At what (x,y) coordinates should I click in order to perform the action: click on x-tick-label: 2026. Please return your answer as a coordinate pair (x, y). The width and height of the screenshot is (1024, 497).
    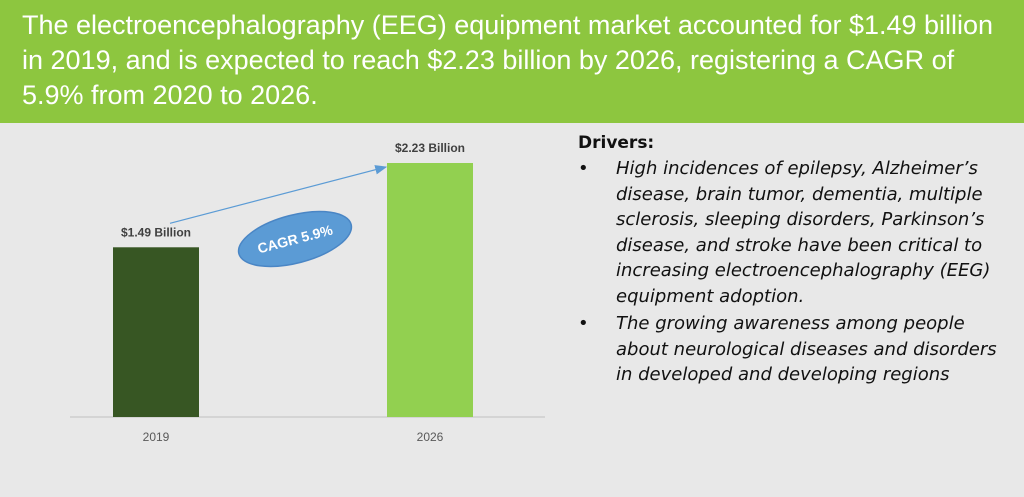
    Looking at the image, I should click on (430, 437).